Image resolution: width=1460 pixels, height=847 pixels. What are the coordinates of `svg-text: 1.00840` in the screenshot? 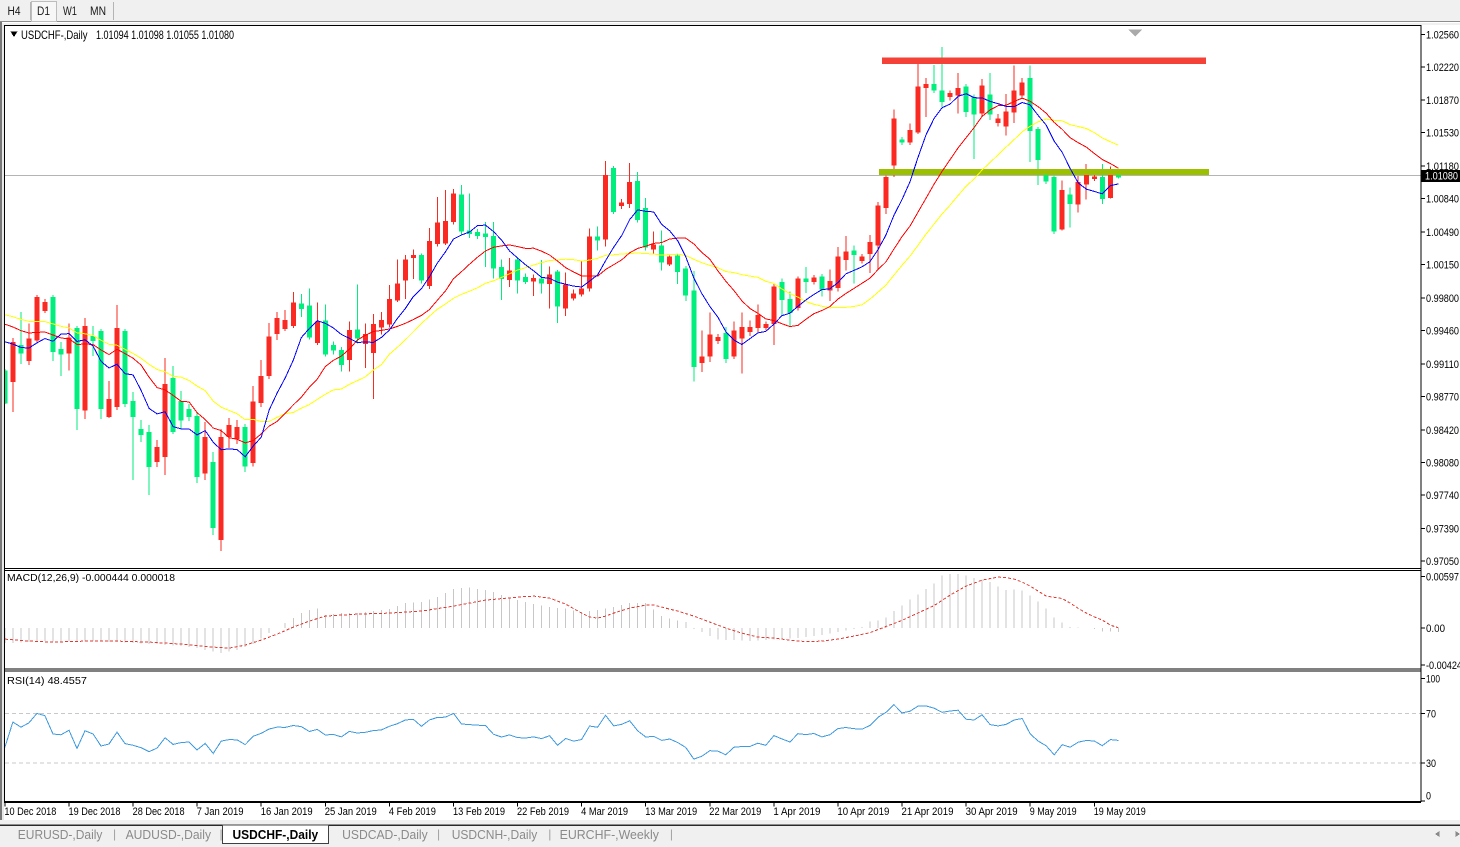 It's located at (1442, 200).